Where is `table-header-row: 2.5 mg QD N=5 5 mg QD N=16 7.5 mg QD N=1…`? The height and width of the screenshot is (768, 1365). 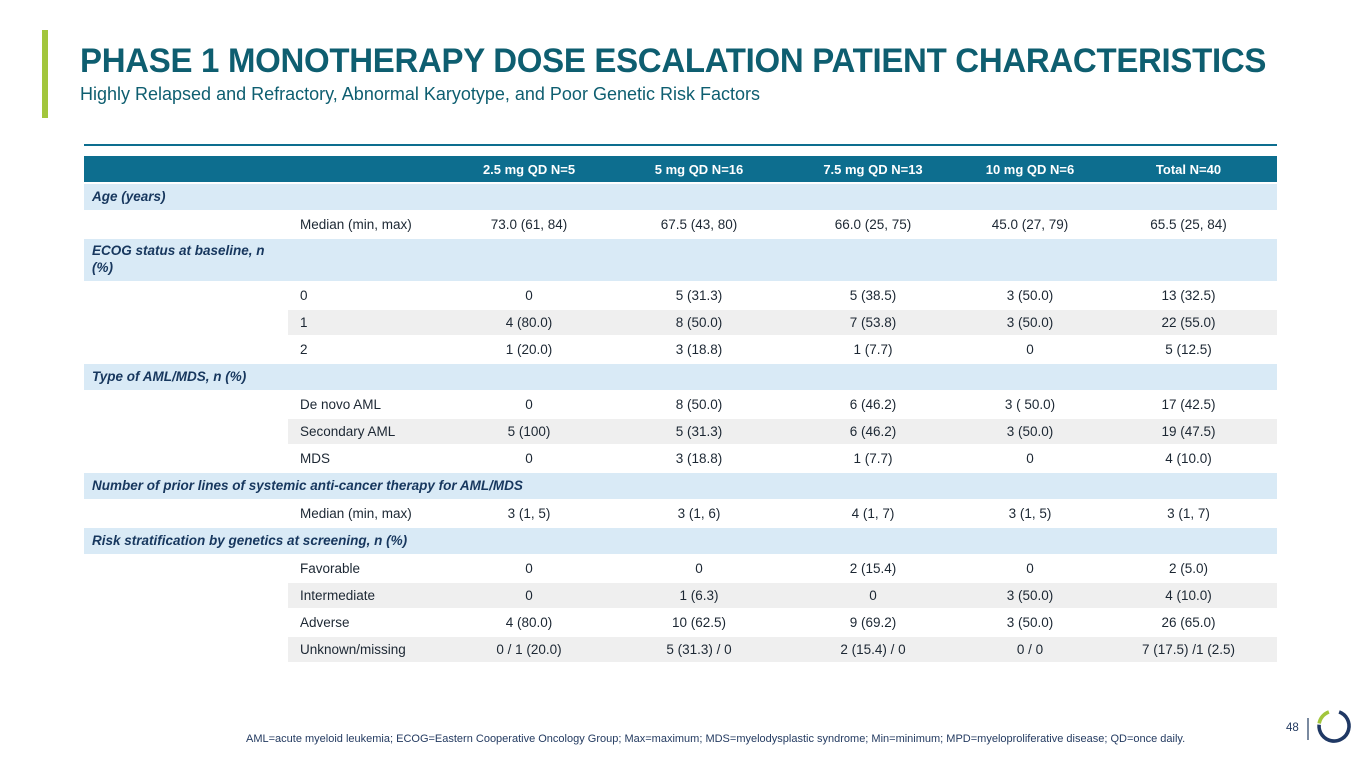
table-header-row: 2.5 mg QD N=5 5 mg QD N=16 7.5 mg QD N=1… is located at coordinates (680, 170).